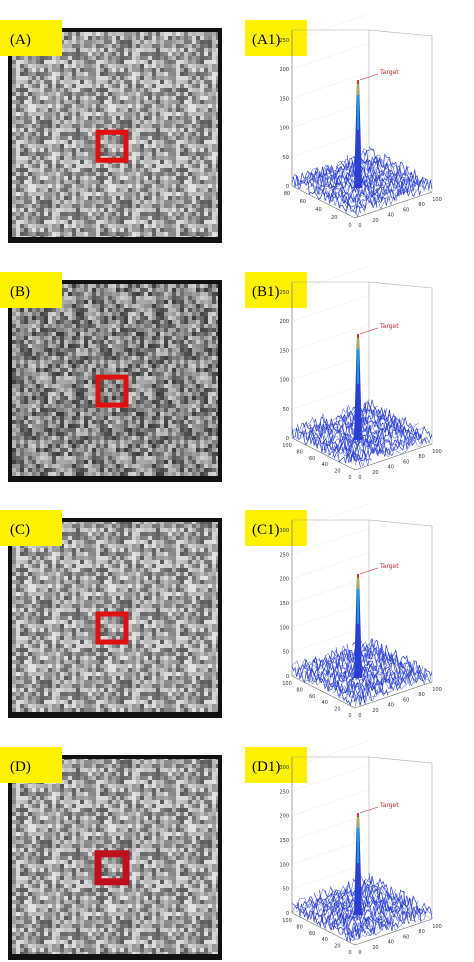  Describe the element at coordinates (266, 292) in the screenshot. I see `plot-label: (B1)` at that location.